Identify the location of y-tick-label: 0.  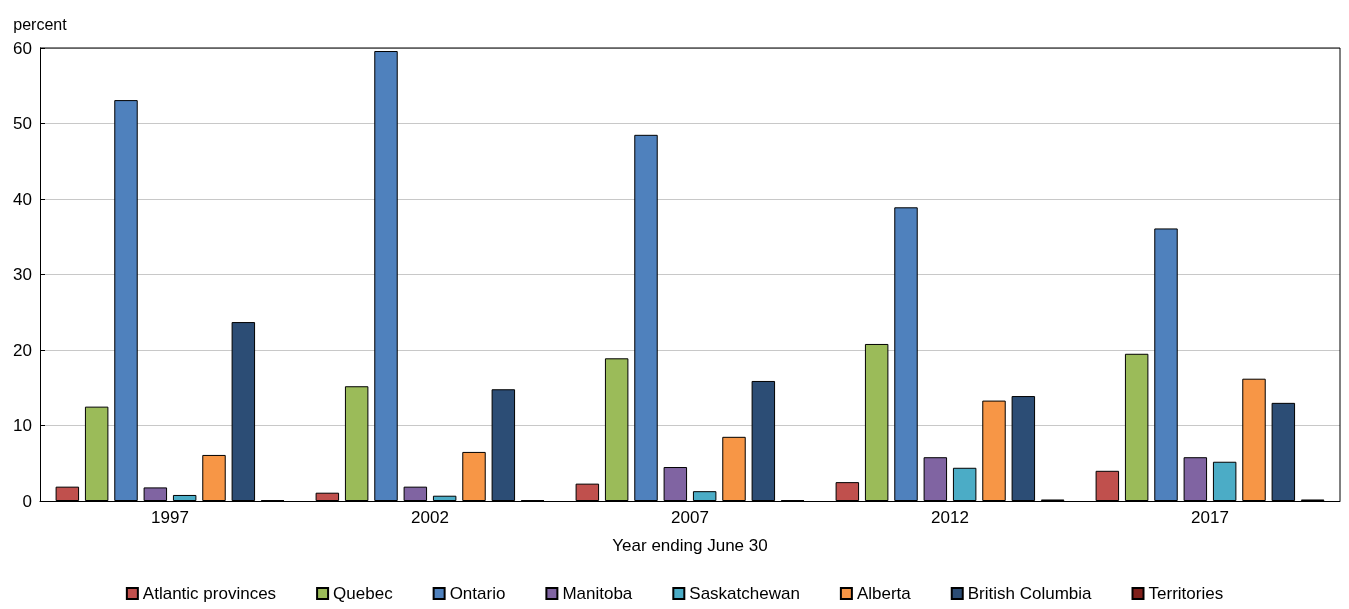
(27, 501).